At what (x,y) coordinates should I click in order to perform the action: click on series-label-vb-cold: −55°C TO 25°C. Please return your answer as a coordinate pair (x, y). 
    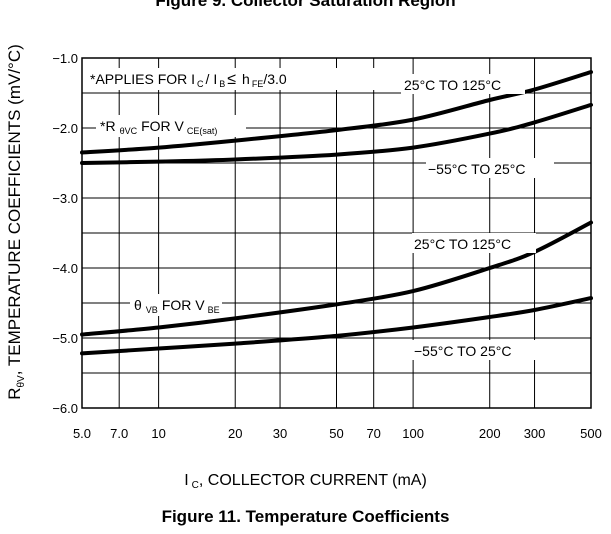
    Looking at the image, I should click on (476, 350).